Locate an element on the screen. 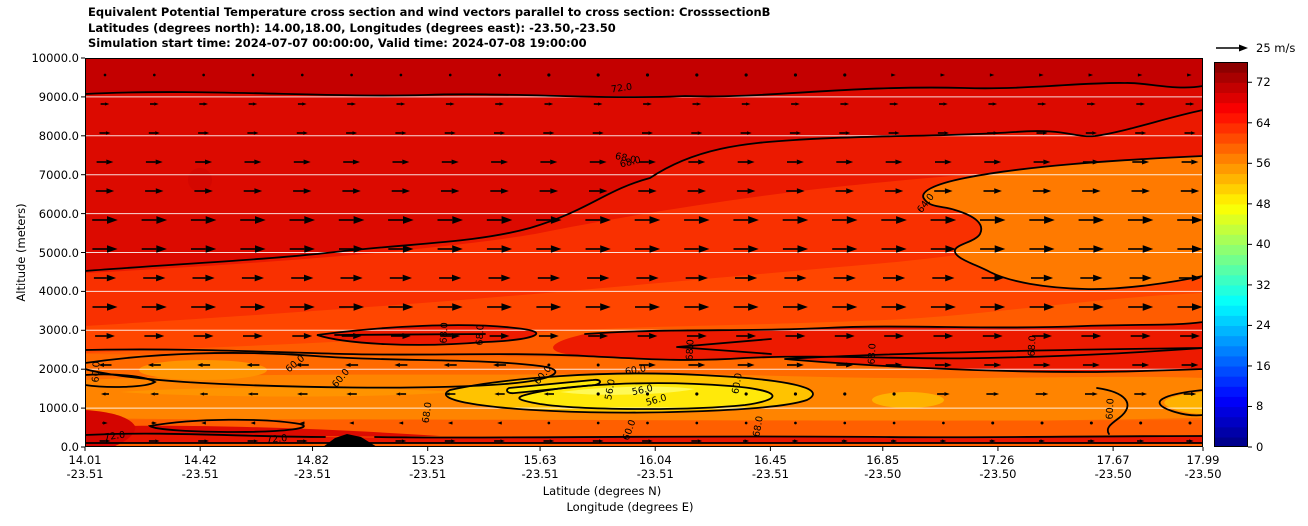 The image size is (1308, 526). x-tick-lat: 16.45 is located at coordinates (770, 460).